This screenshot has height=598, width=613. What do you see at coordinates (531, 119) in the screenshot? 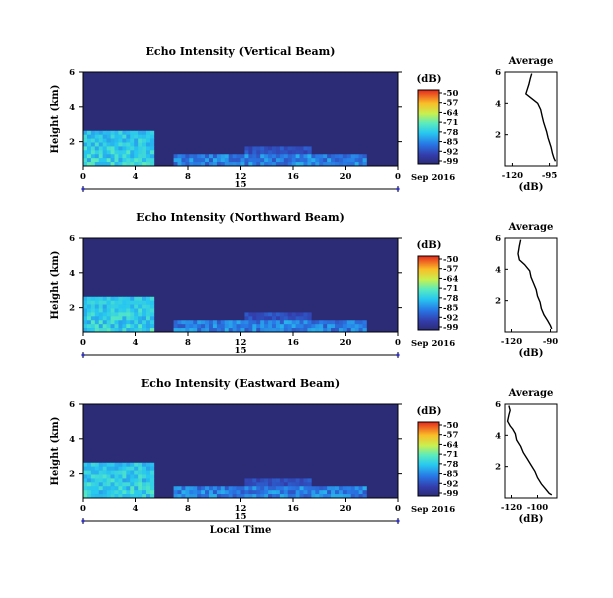
I see `profile-frame` at bounding box center [531, 119].